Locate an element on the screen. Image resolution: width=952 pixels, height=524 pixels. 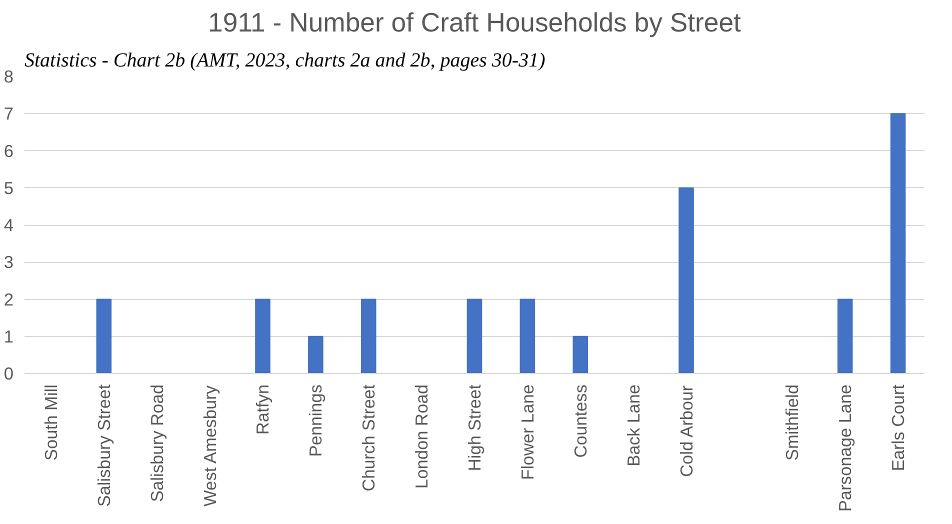
chart-title: 1911 - Number of Craft Households by Street is located at coordinates (475, 23).